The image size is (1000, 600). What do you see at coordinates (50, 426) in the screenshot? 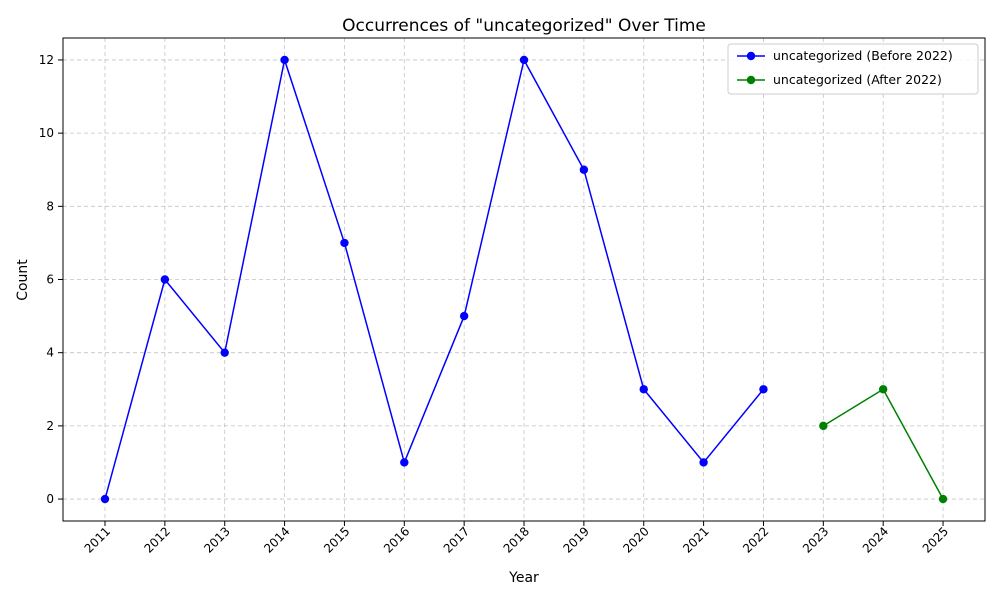
I see `y-tick-label: 2` at bounding box center [50, 426].